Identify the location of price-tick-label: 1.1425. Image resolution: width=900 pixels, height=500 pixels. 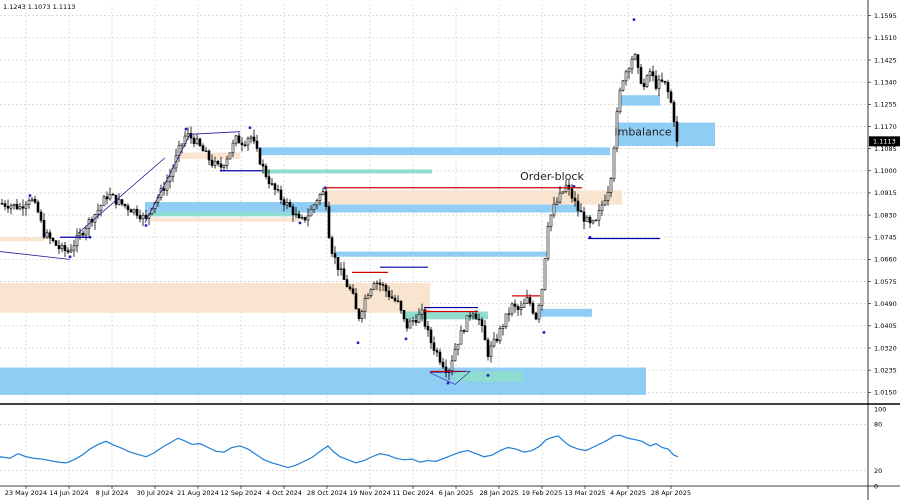
(885, 60).